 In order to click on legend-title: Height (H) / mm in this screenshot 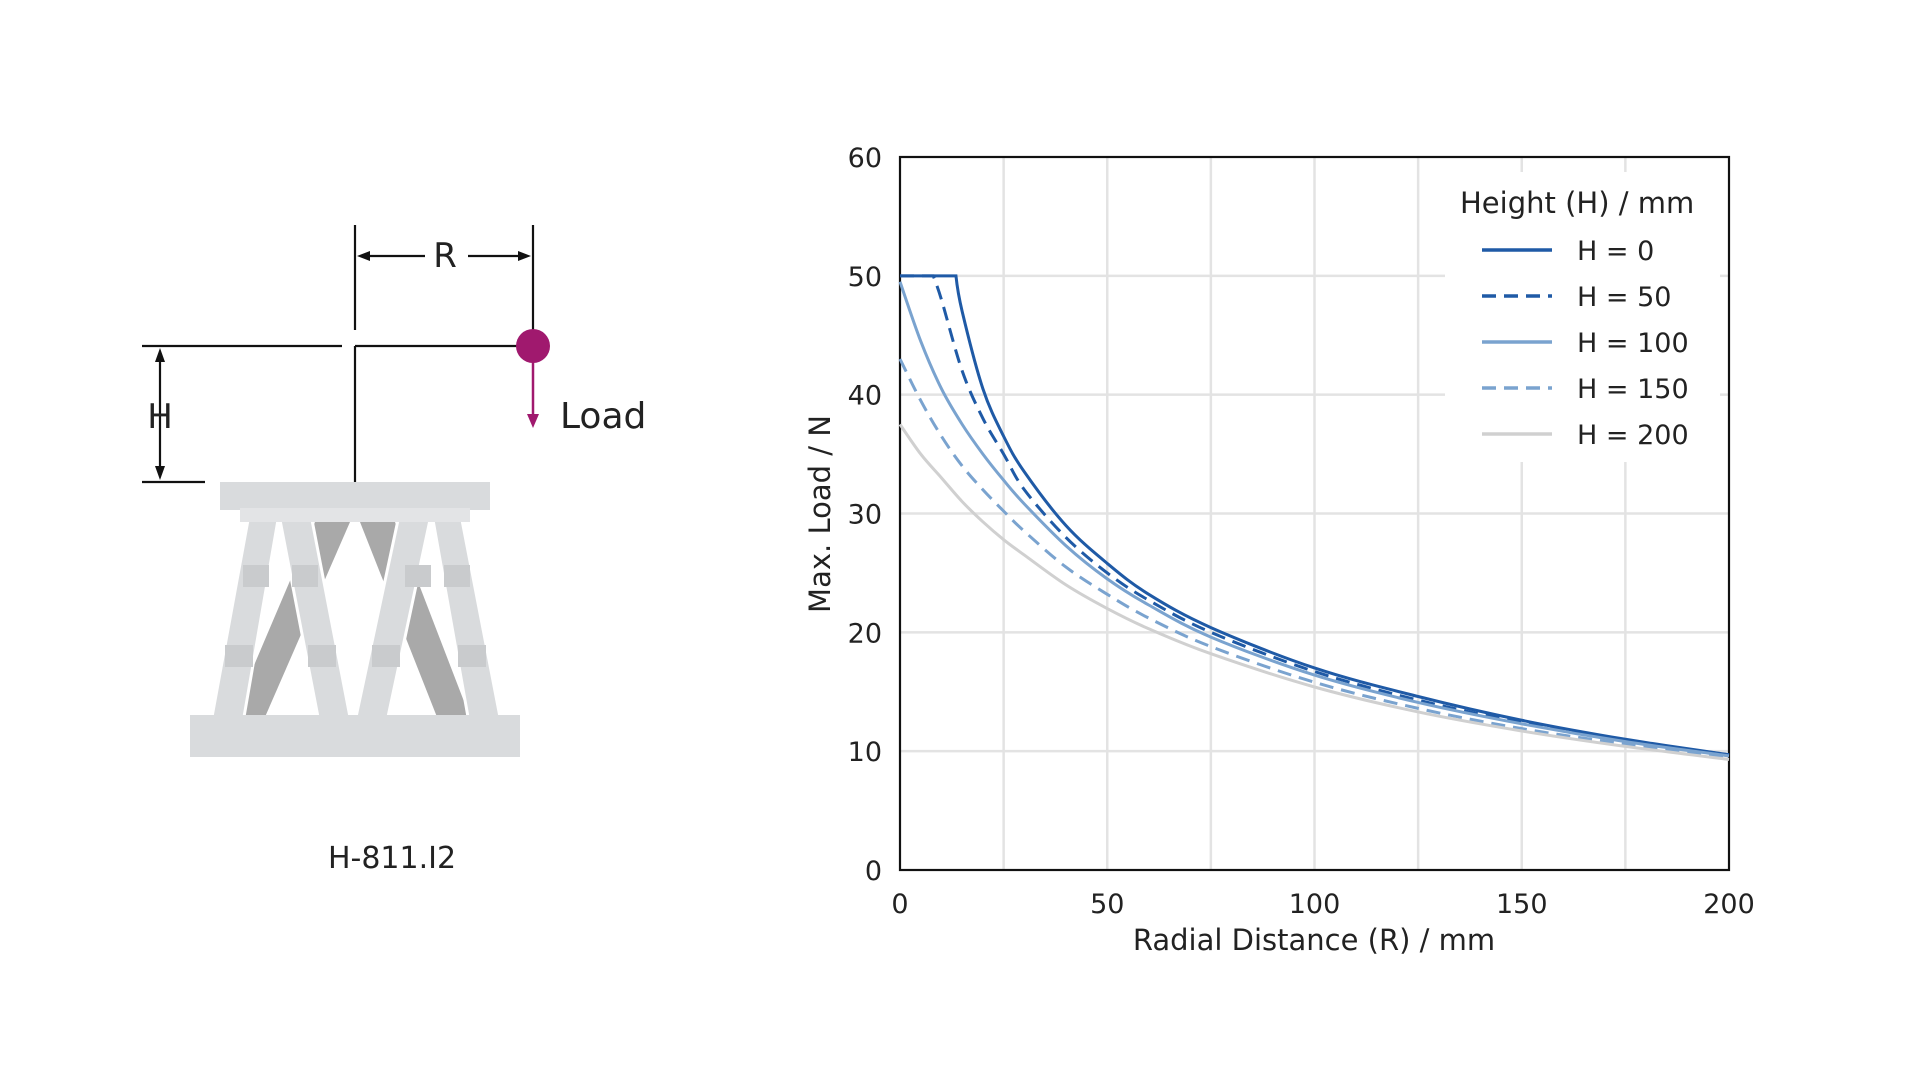, I will do `click(1577, 203)`.